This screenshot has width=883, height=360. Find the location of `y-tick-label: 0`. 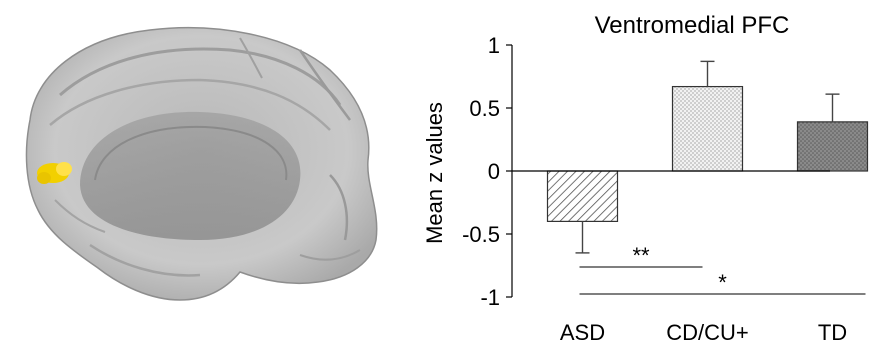

y-tick-label: 0 is located at coordinates (494, 171).